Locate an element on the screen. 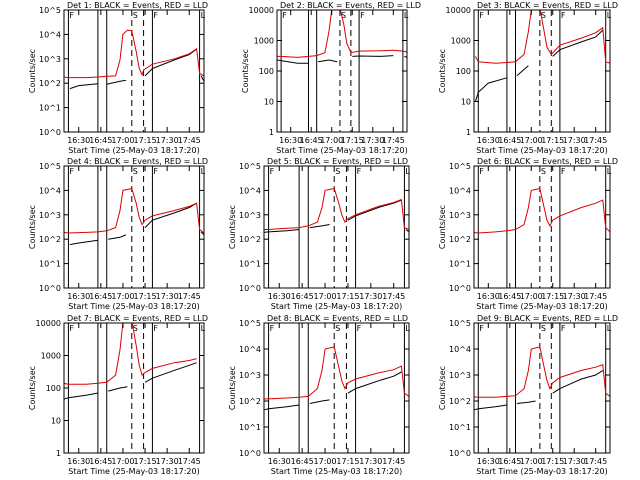 The image size is (640, 480). chart-title: Det 4: BLACK = Events, RED = LLD is located at coordinates (137, 161).